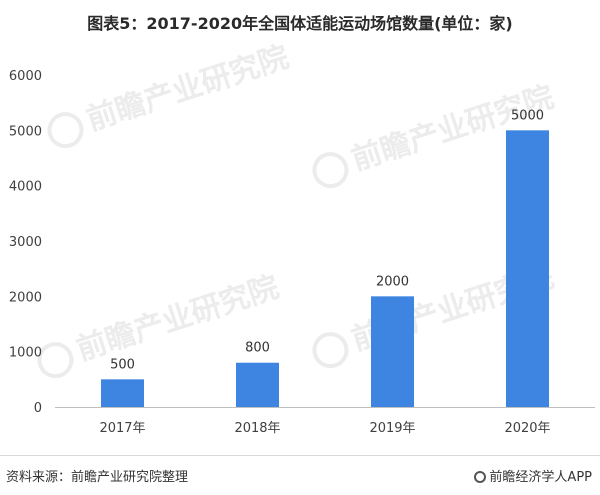 The image size is (600, 495). Describe the element at coordinates (527, 428) in the screenshot. I see `x-tick-label: 2020年` at that location.